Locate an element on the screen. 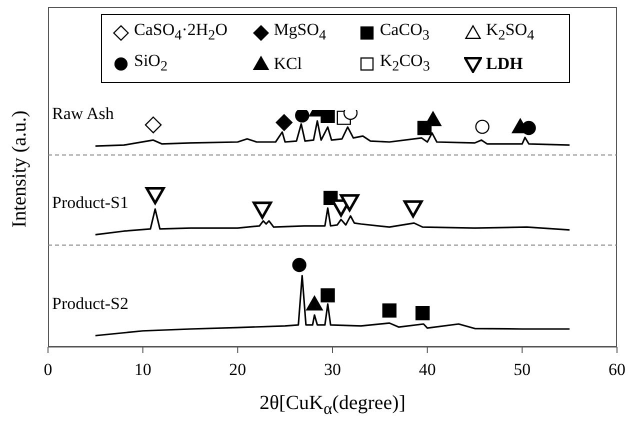 Image resolution: width=630 pixels, height=428 pixels. y-axis-title: Intensity (a.u.) is located at coordinates (19, 169).